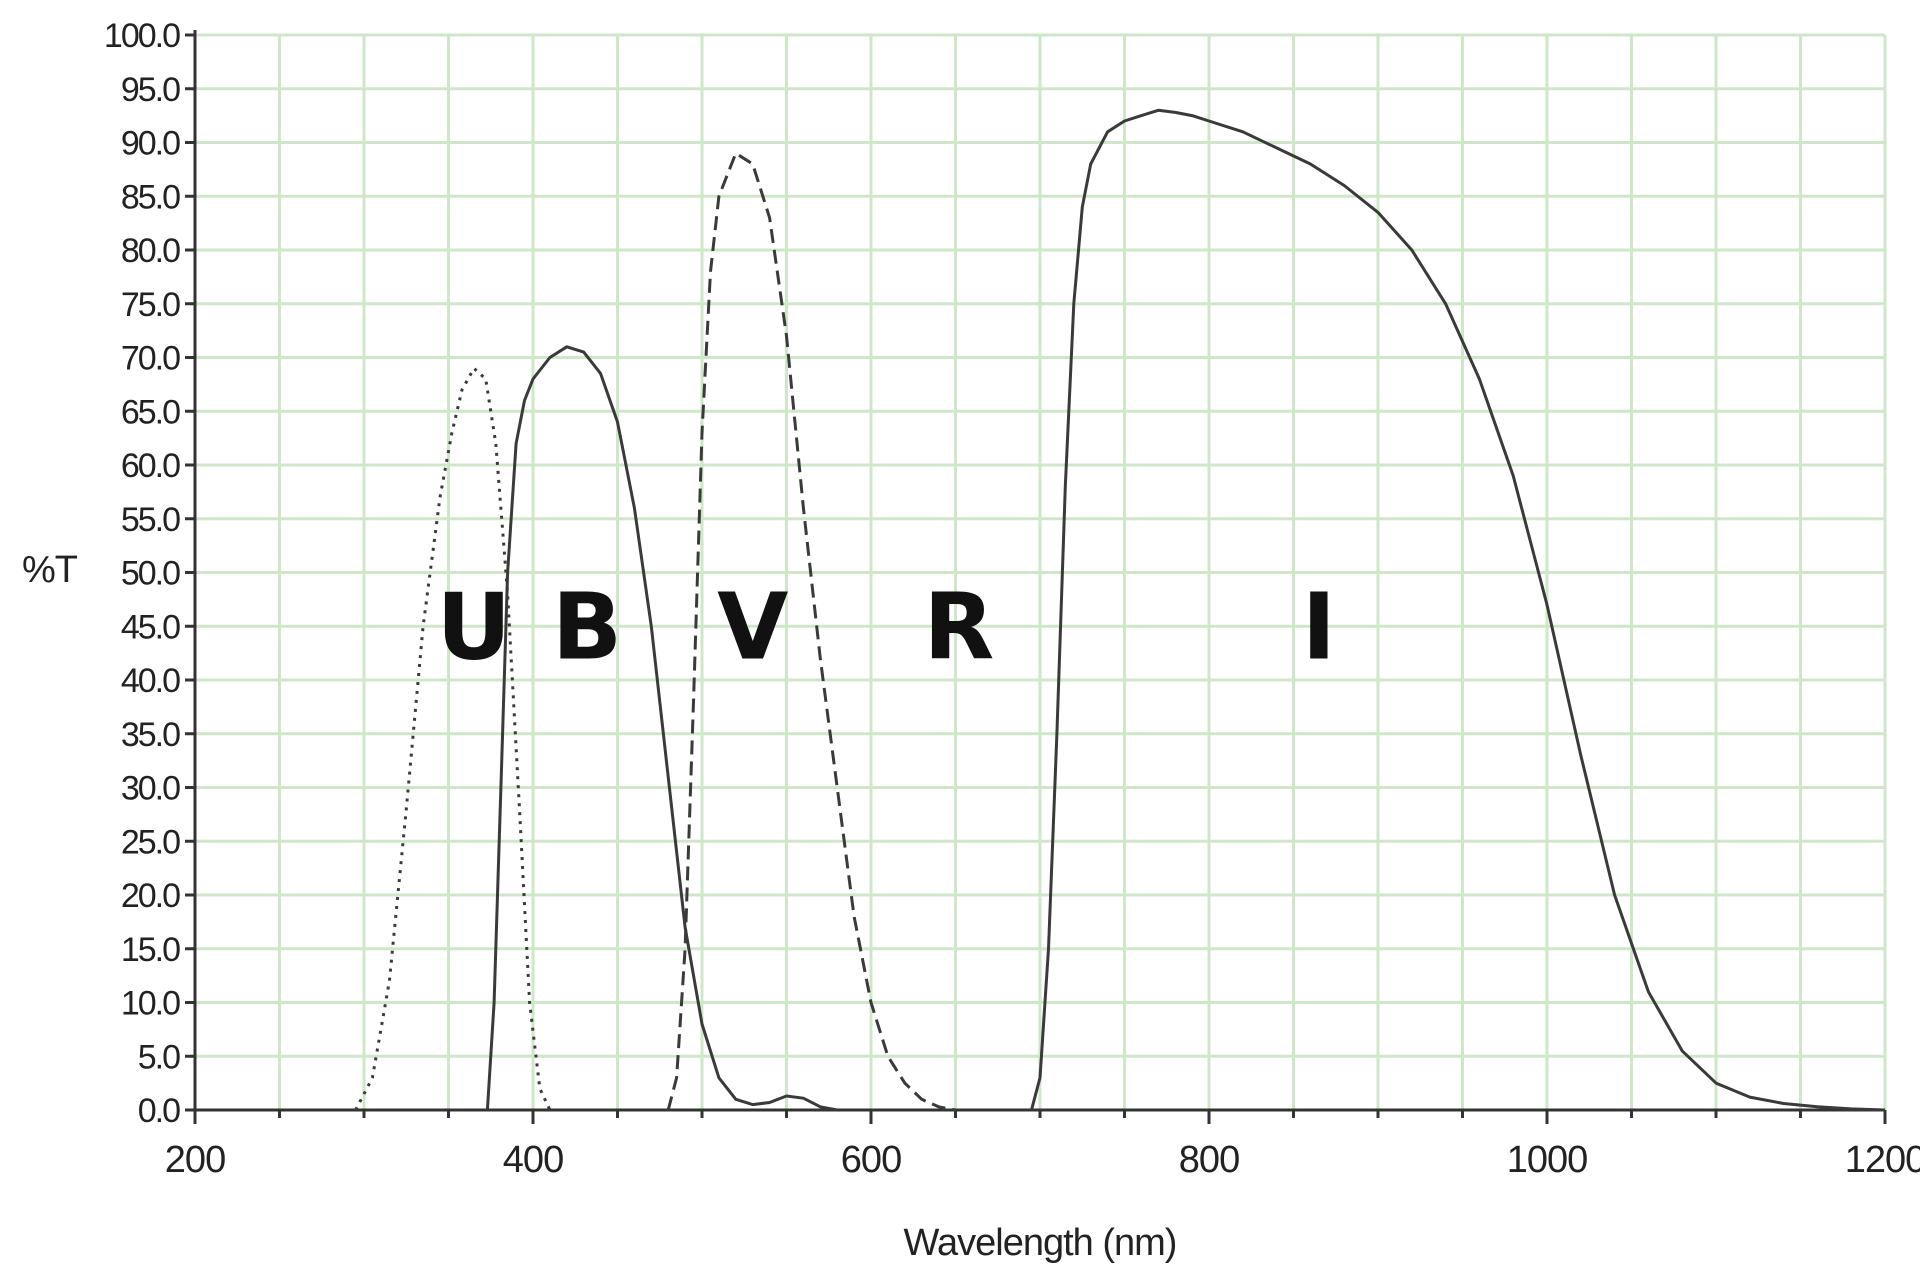 The height and width of the screenshot is (1273, 1920). Describe the element at coordinates (1547, 1160) in the screenshot. I see `x-tick-label: 1000` at that location.